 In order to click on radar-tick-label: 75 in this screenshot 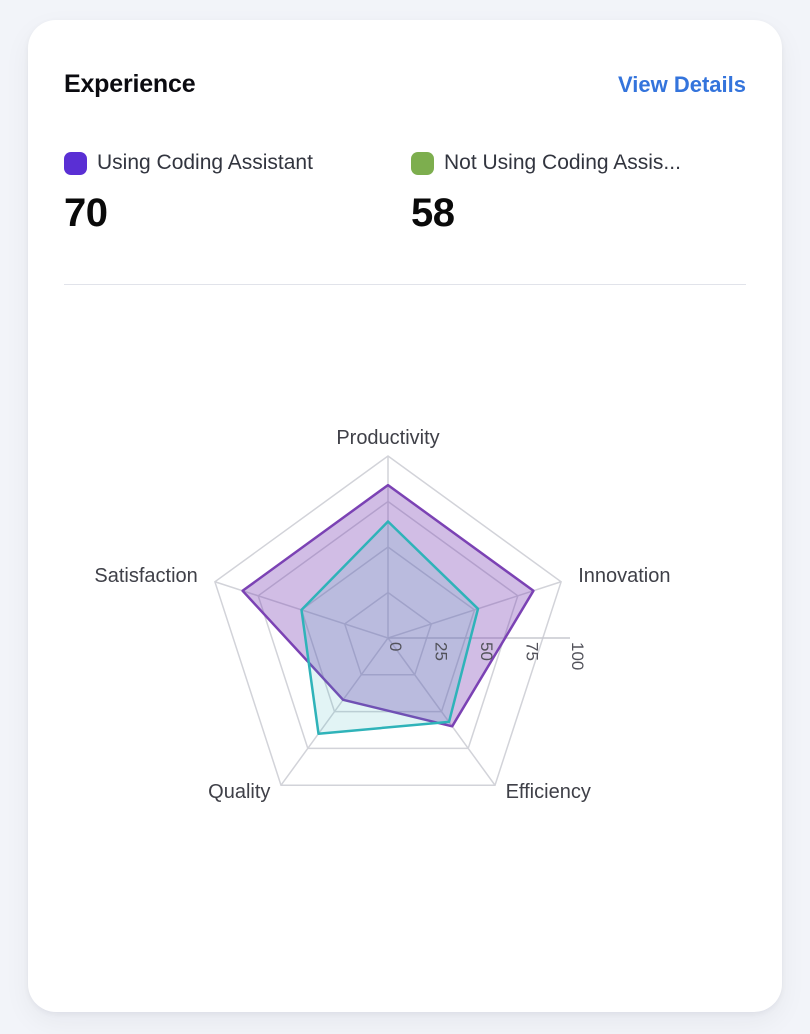, I will do `click(532, 651)`.